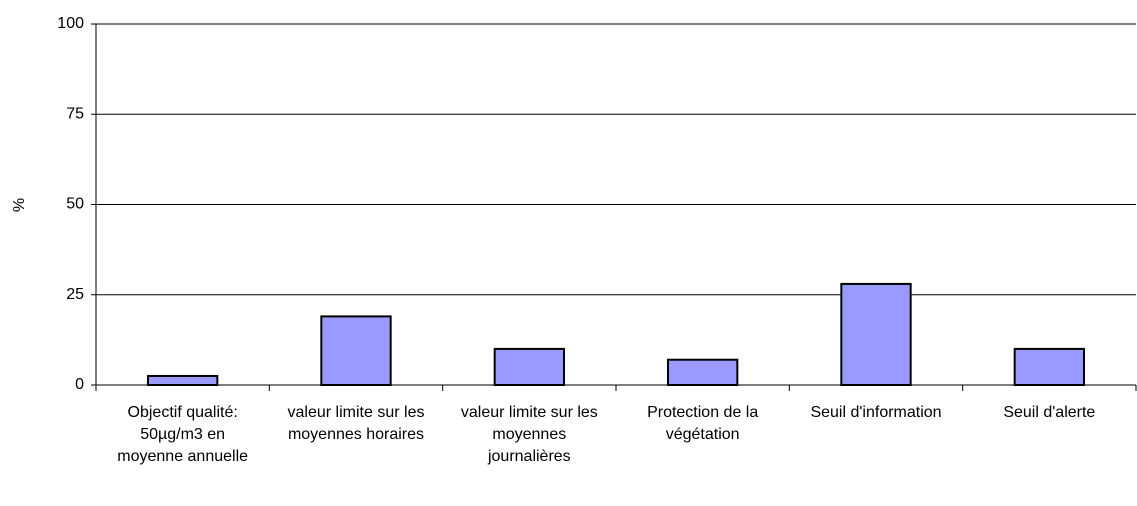  I want to click on y-tick-label: 50, so click(75, 204).